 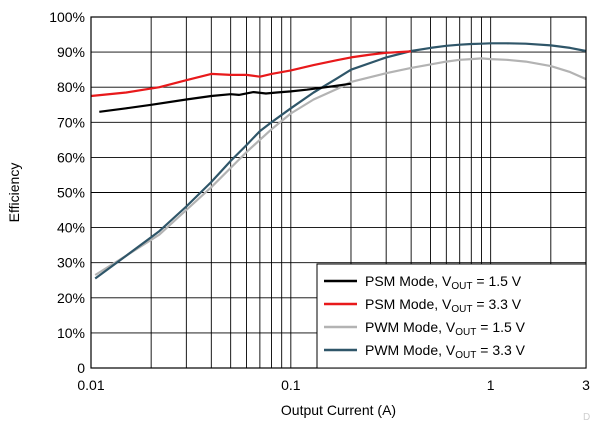 I want to click on x-tick-label: 0.1, so click(x=291, y=385).